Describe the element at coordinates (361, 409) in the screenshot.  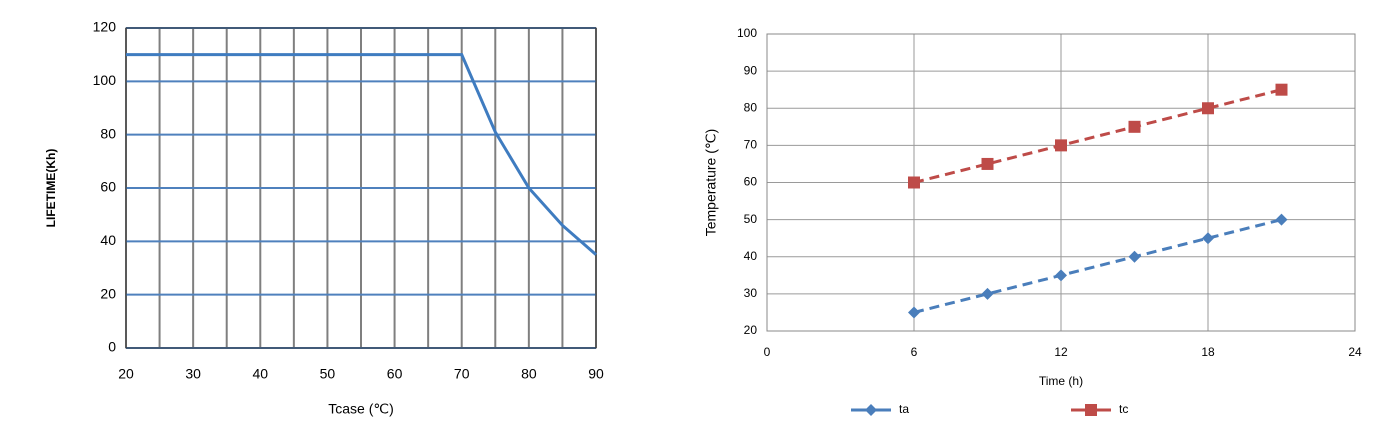
I see `x-axis-label: Tcase (℃)` at that location.